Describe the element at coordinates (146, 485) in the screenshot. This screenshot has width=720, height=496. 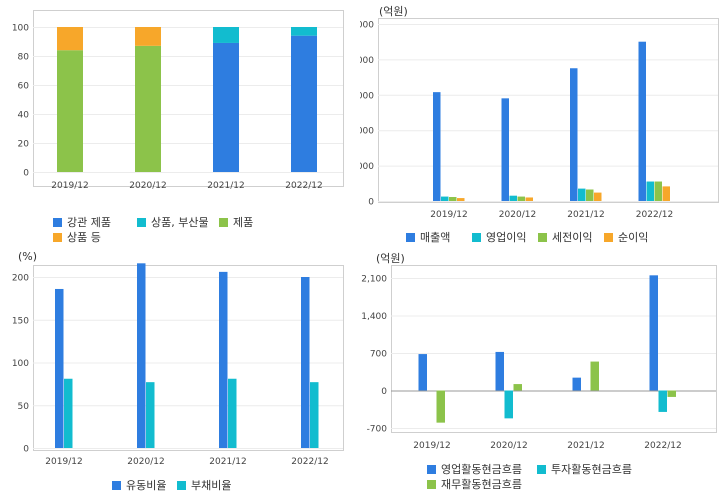
I see `legend-label: 유동비율` at that location.